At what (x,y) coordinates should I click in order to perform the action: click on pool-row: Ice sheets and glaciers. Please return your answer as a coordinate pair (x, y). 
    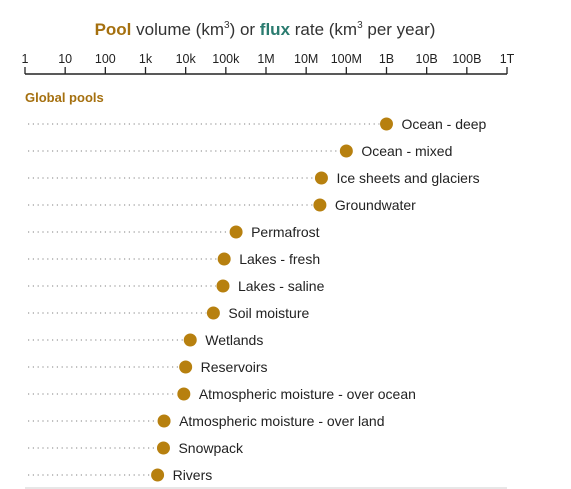
    Looking at the image, I should click on (254, 178).